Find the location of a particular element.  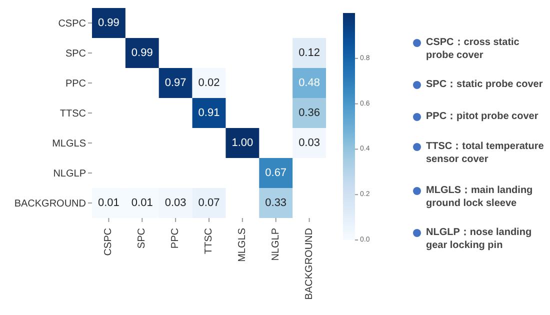

text: NLGLP：nose landing gear locking pin is located at coordinates (479, 239).